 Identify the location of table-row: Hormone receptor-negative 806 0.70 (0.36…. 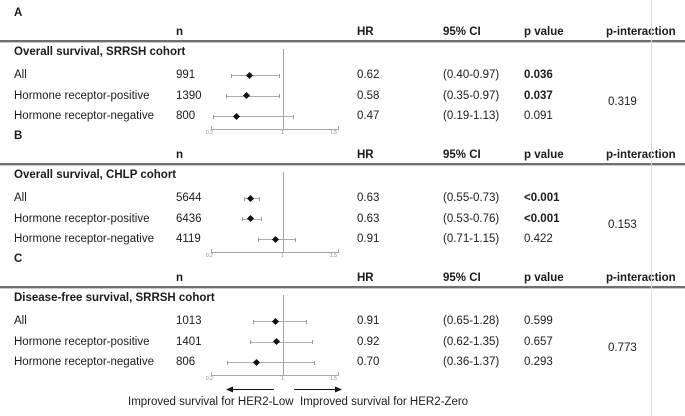
(342, 362).